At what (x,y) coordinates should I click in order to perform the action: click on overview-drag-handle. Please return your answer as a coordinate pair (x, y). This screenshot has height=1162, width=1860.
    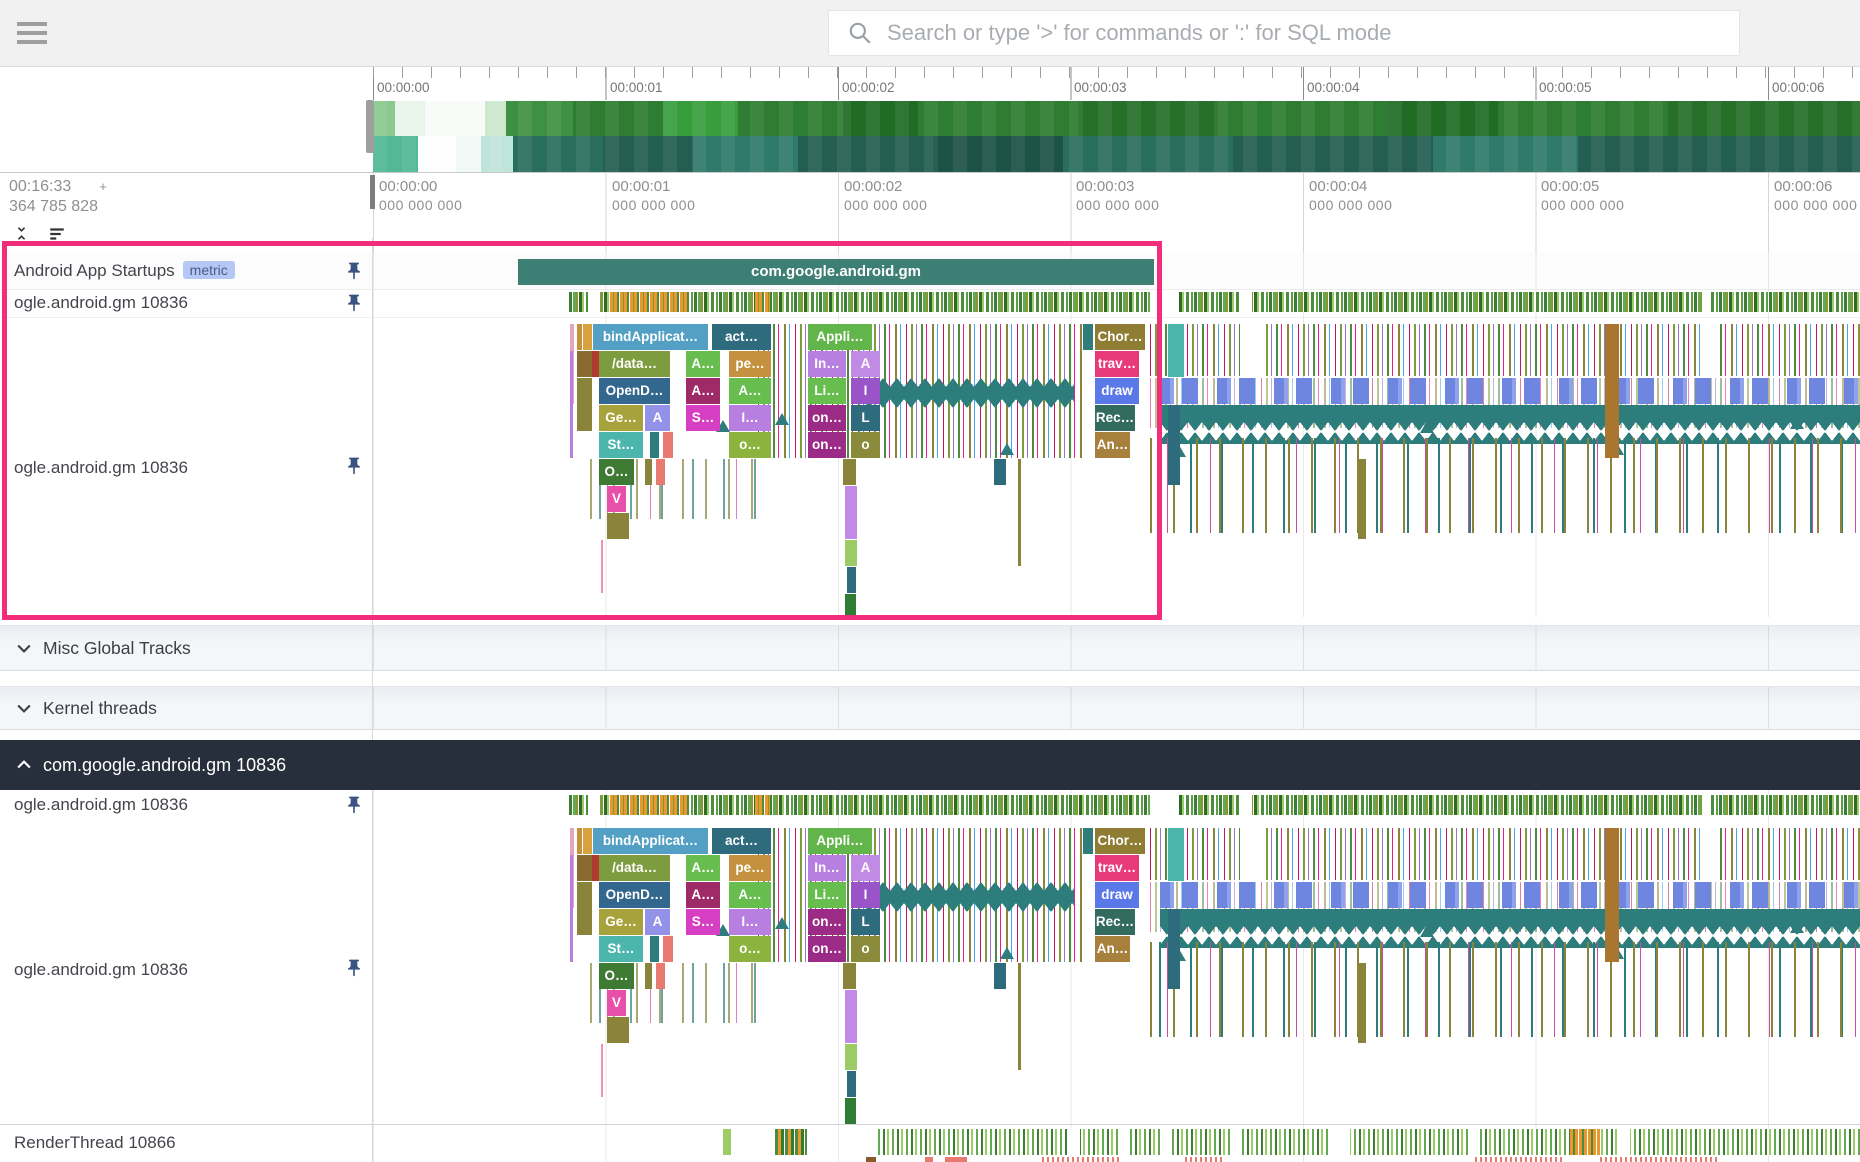
    Looking at the image, I should click on (370, 126).